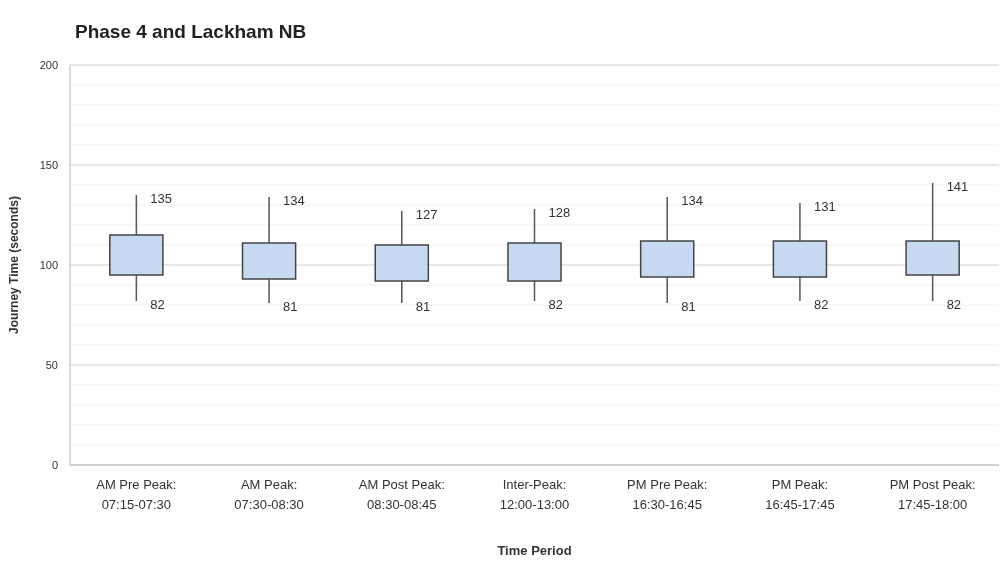  I want to click on y-tick-label: 50, so click(51, 364).